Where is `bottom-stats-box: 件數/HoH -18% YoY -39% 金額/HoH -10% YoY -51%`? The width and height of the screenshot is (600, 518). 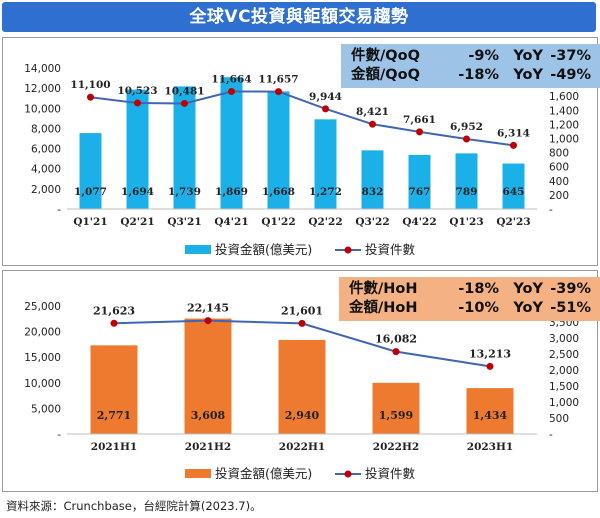 bottom-stats-box: 件數/HoH -18% YoY -39% 金額/HoH -10% YoY -51% is located at coordinates (469, 299).